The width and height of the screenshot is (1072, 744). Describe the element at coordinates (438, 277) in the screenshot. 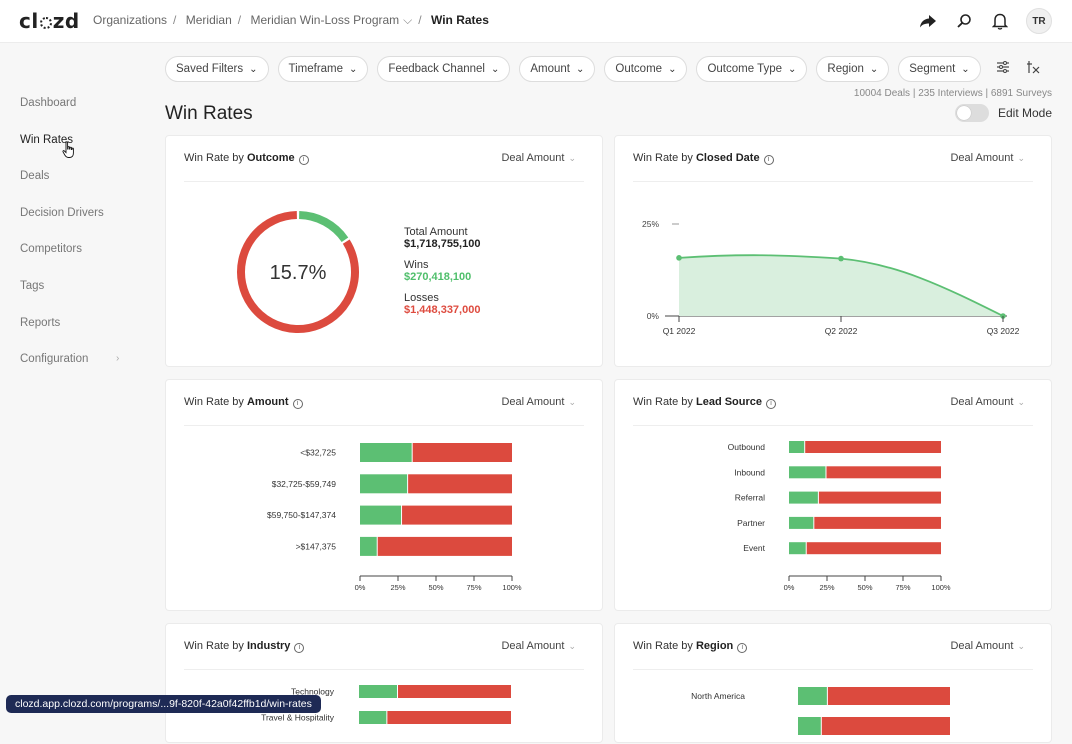

I see `wins-value: $270,418,100` at that location.